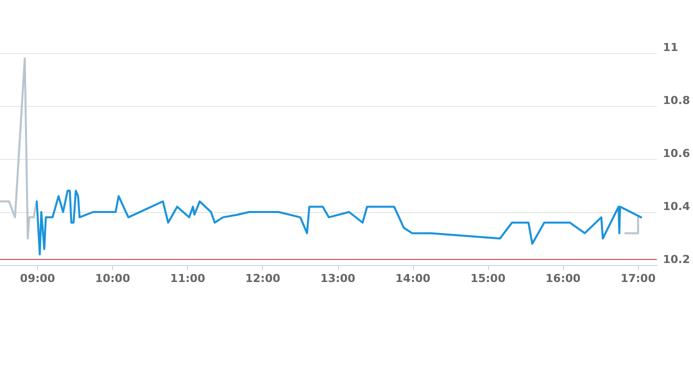 This screenshot has width=693, height=365. Describe the element at coordinates (338, 278) in the screenshot. I see `x-tick-label: 13:00` at that location.